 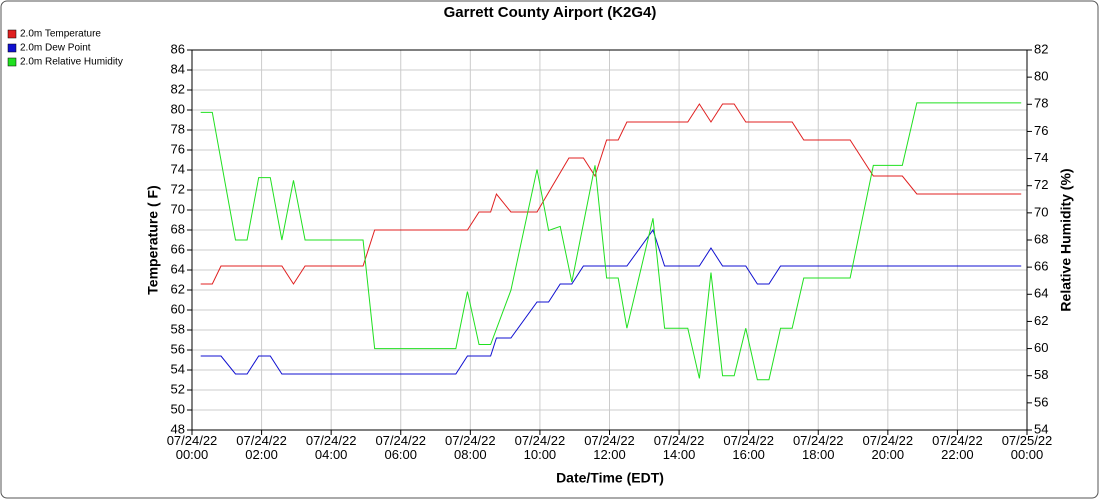 I want to click on x-tick-label: 07/25/22 00:00, so click(x=1027, y=447).